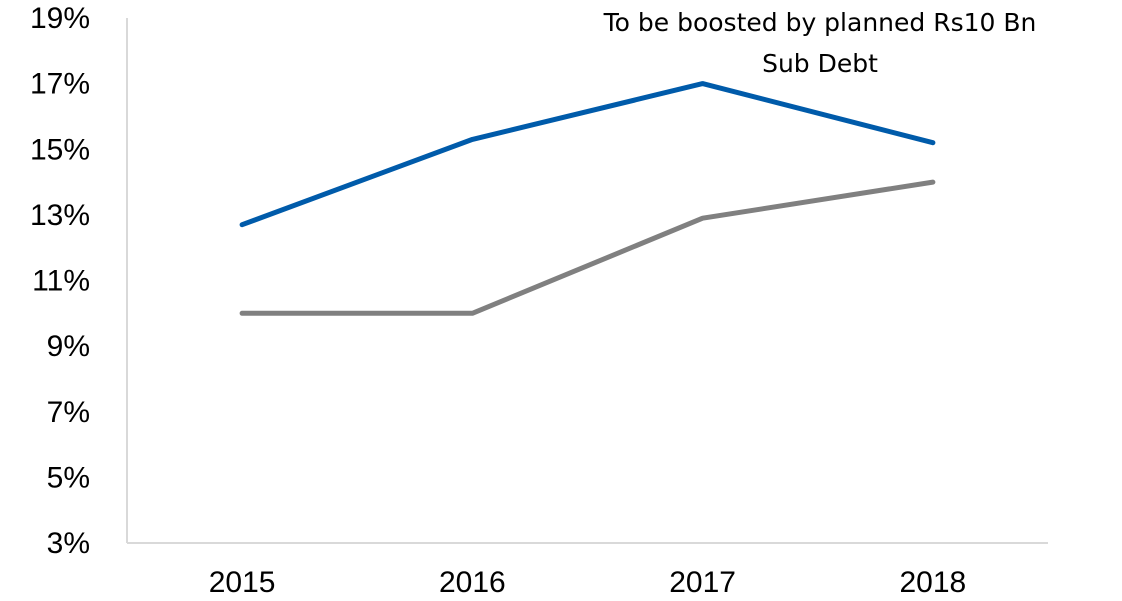 This screenshot has height=601, width=1122. What do you see at coordinates (242, 582) in the screenshot?
I see `x-tick-label: 2015` at bounding box center [242, 582].